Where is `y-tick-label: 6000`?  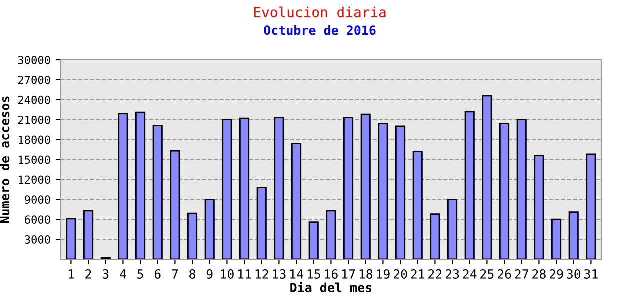 y-tick-label: 6000 is located at coordinates (37, 220).